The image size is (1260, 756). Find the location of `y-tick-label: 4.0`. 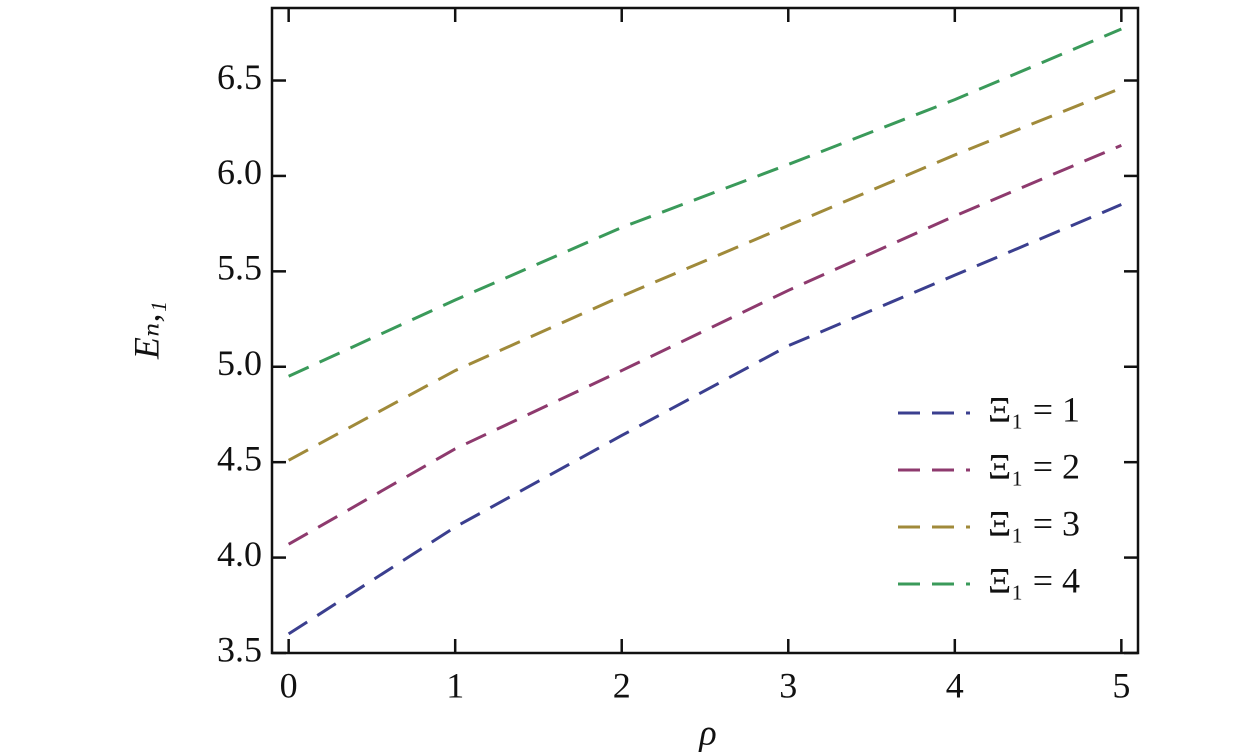

y-tick-label: 4.0 is located at coordinates (239, 554).